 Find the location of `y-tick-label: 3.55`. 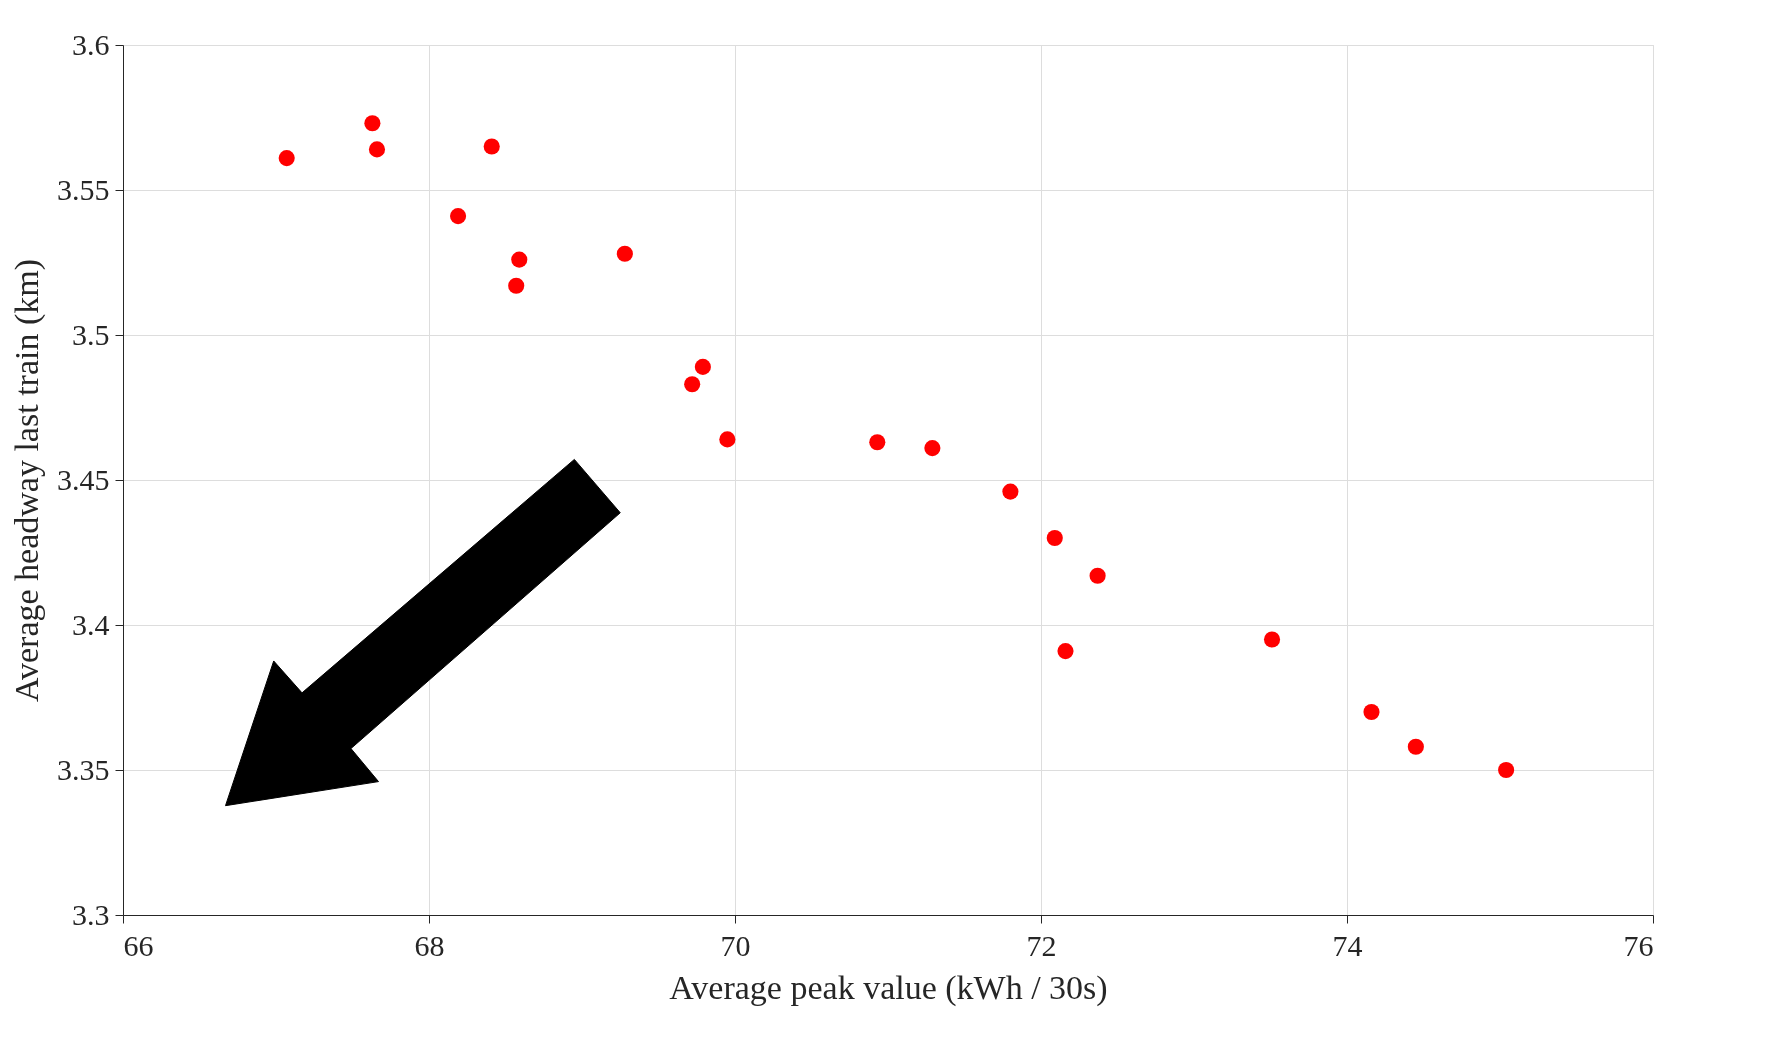

y-tick-label: 3.55 is located at coordinates (83, 189).